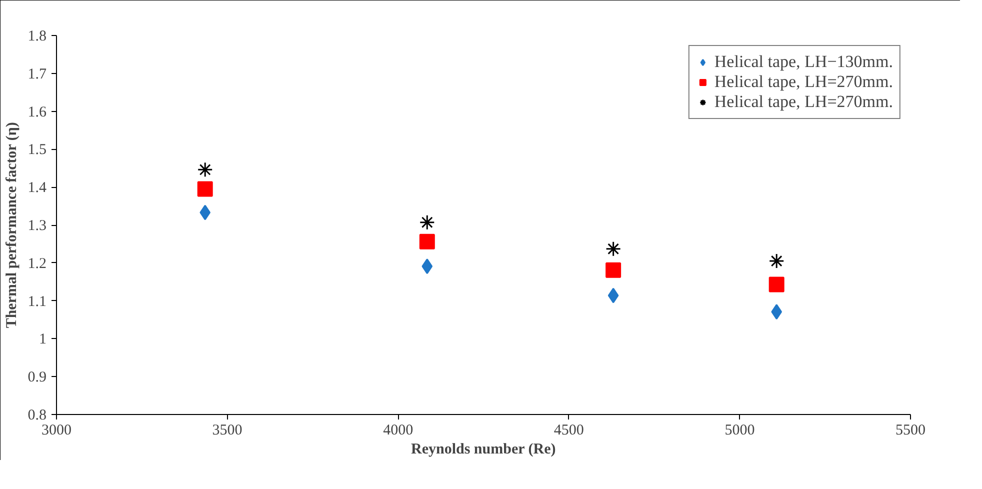 The height and width of the screenshot is (489, 982). What do you see at coordinates (37, 378) in the screenshot?
I see `y-tick-label: 0.9` at bounding box center [37, 378].